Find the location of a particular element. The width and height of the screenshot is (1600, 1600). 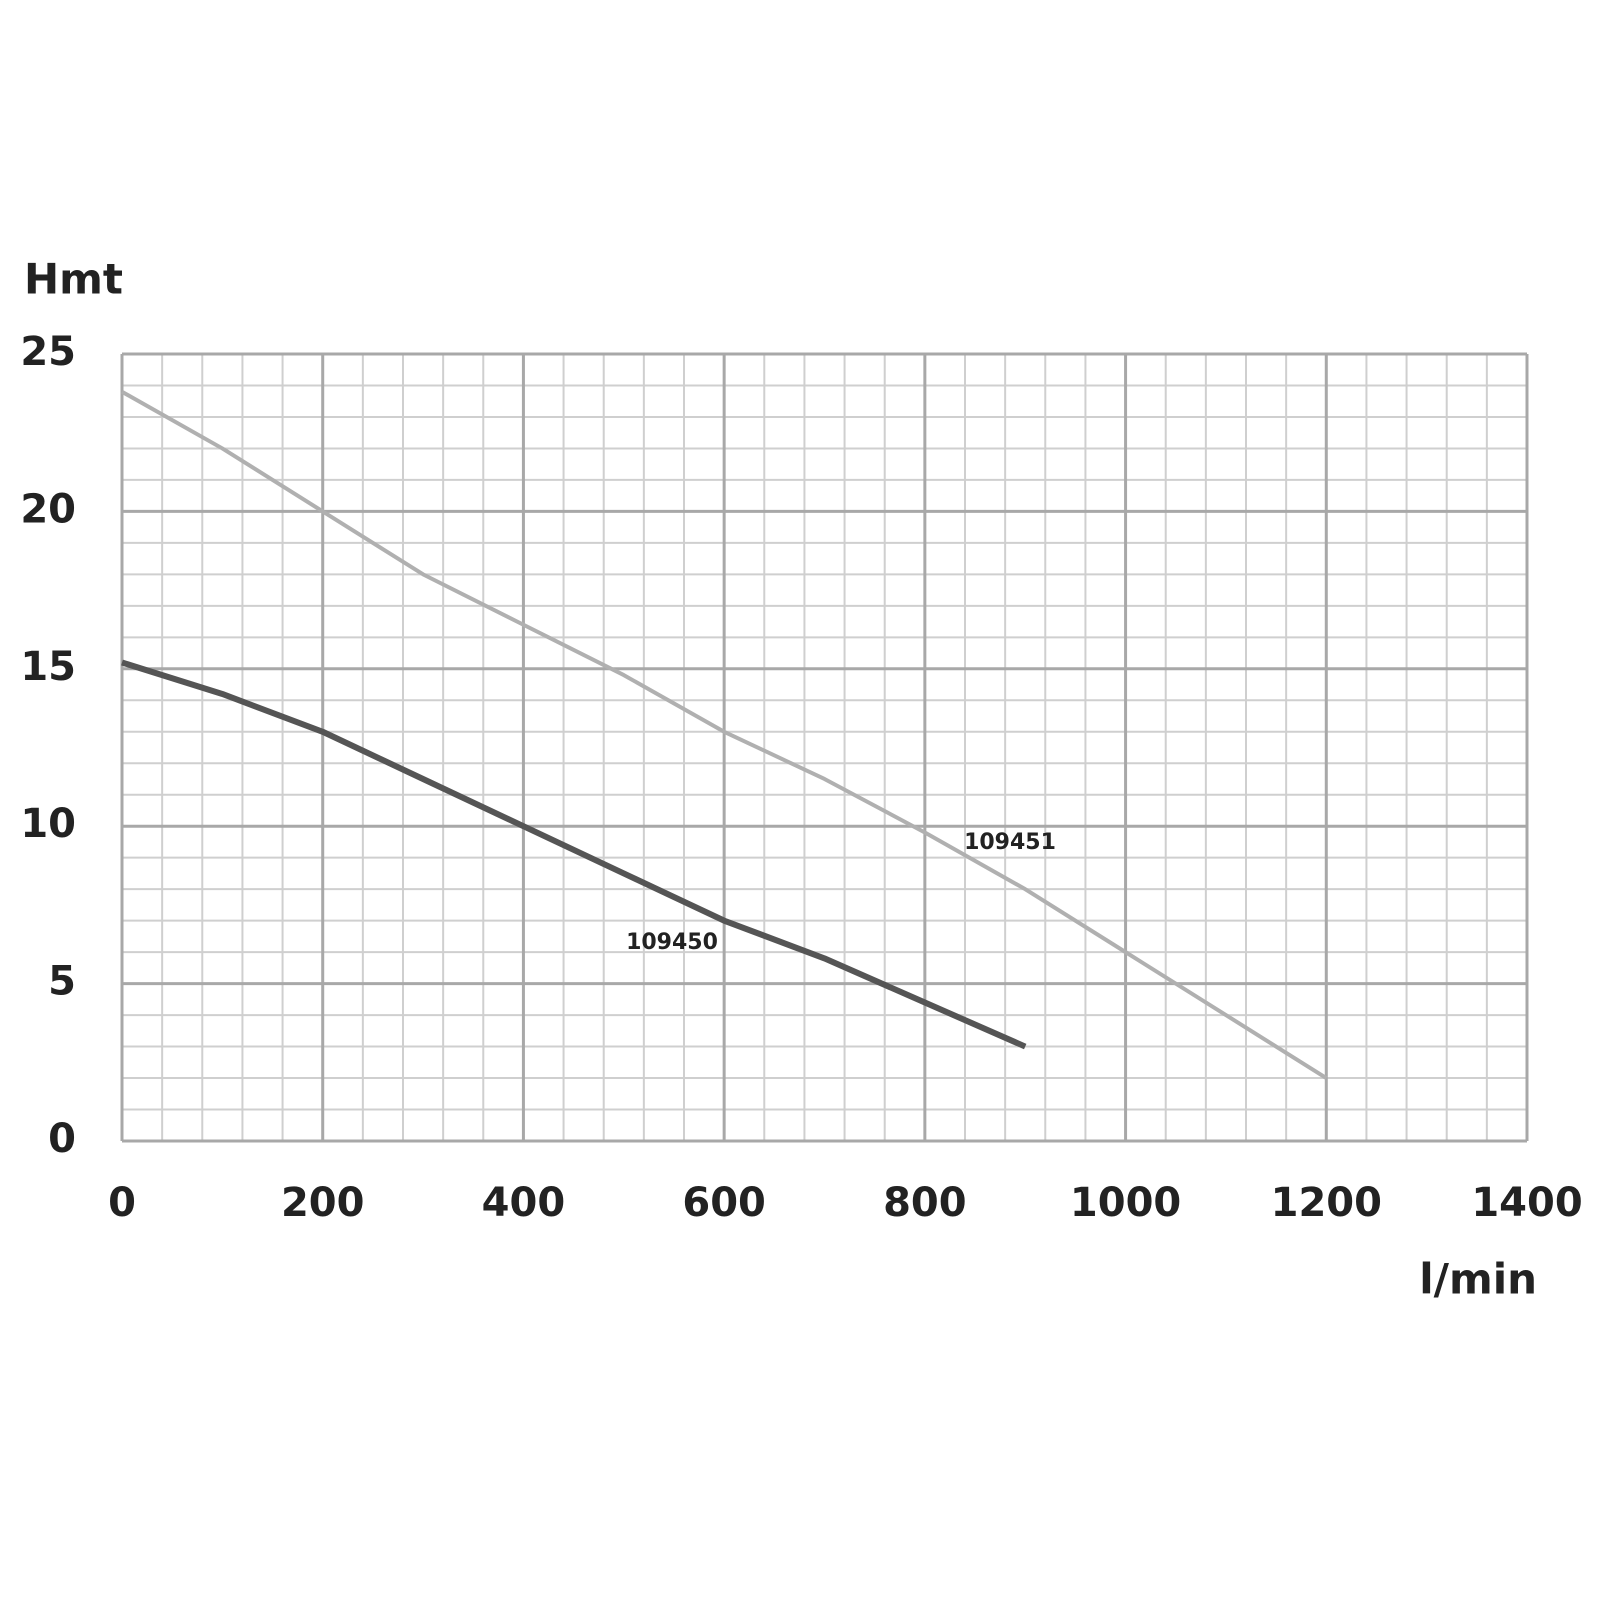

series-label: 109450 is located at coordinates (672, 942).